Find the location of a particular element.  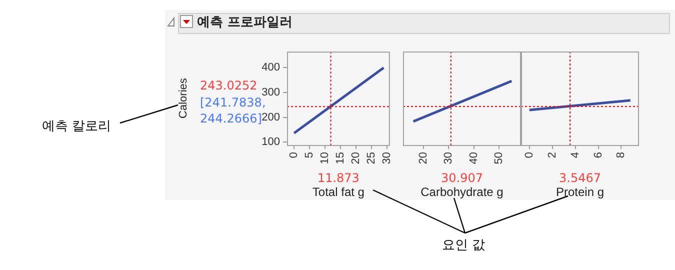

y-tick-label: 300 is located at coordinates (271, 92).